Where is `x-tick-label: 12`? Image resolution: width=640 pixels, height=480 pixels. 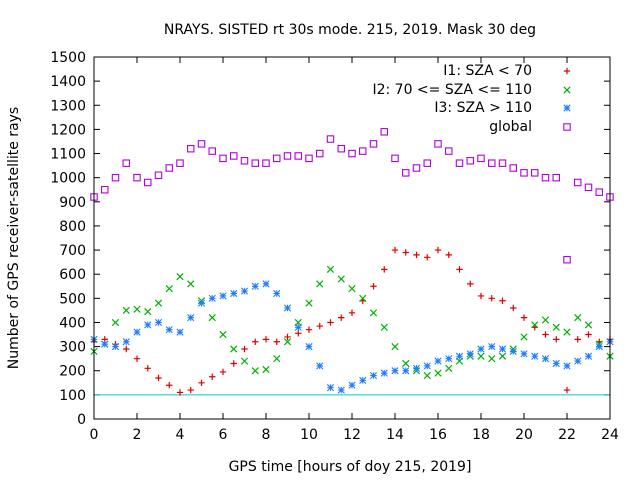
x-tick-label: 12 is located at coordinates (352, 435).